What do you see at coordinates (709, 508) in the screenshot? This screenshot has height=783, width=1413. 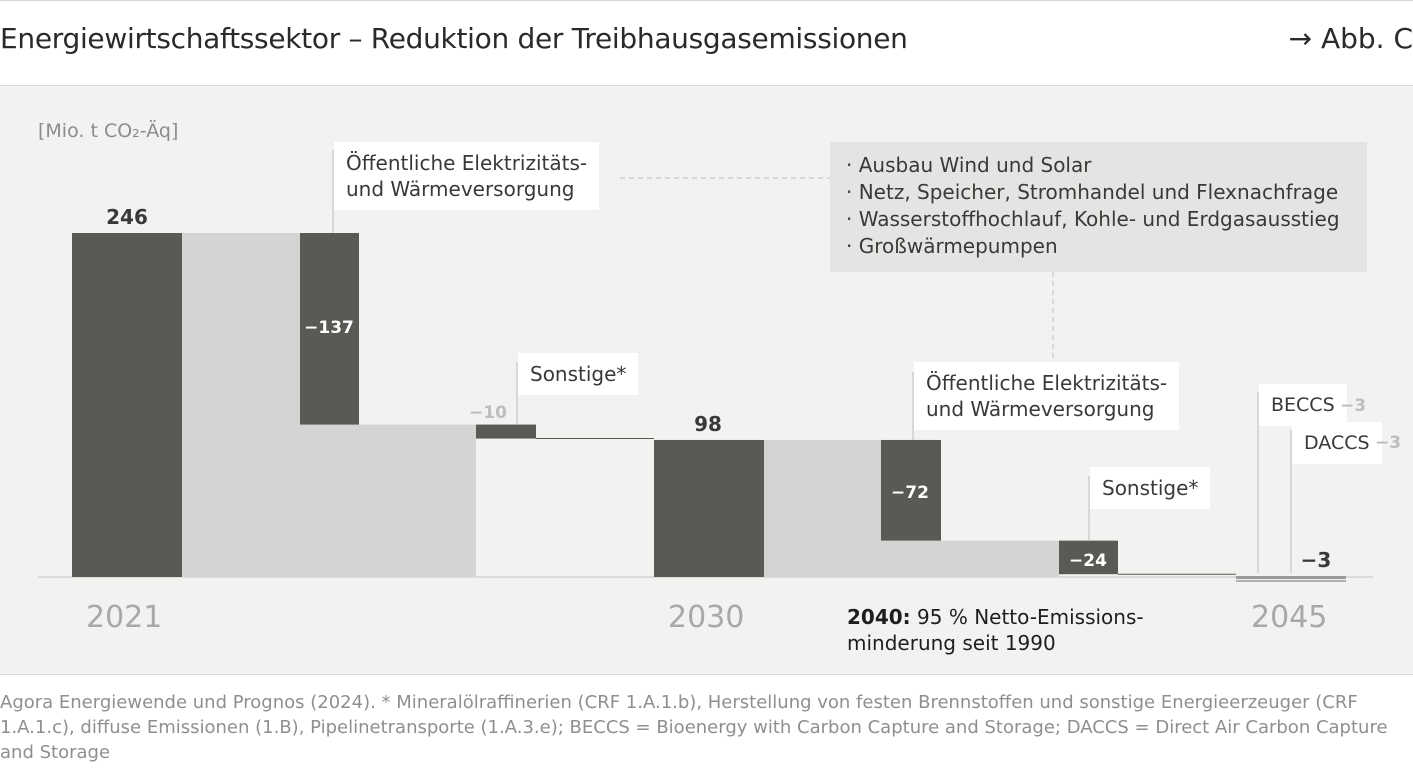 I see `bar-total-2030` at bounding box center [709, 508].